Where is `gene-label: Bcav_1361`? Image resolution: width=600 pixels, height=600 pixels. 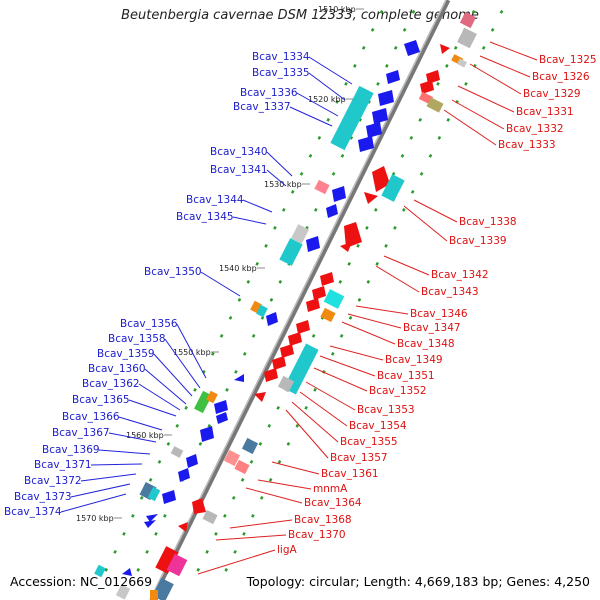 gene-label: Bcav_1361 is located at coordinates (350, 474).